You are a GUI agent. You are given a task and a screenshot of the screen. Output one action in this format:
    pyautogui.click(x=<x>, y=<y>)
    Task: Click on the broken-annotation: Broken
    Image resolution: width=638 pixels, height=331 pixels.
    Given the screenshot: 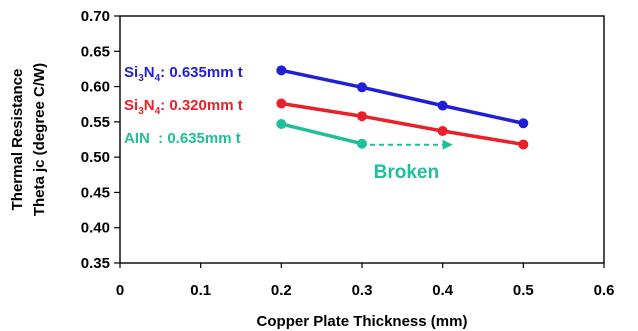 What is the action you would take?
    pyautogui.click(x=411, y=161)
    